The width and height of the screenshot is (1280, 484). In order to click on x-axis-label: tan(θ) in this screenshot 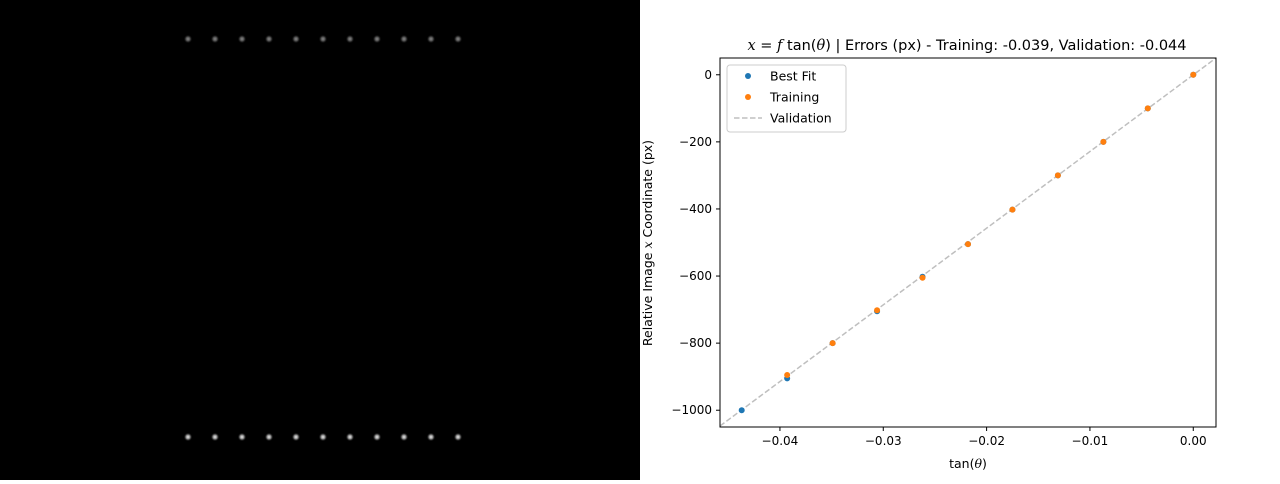, I will do `click(968, 463)`.